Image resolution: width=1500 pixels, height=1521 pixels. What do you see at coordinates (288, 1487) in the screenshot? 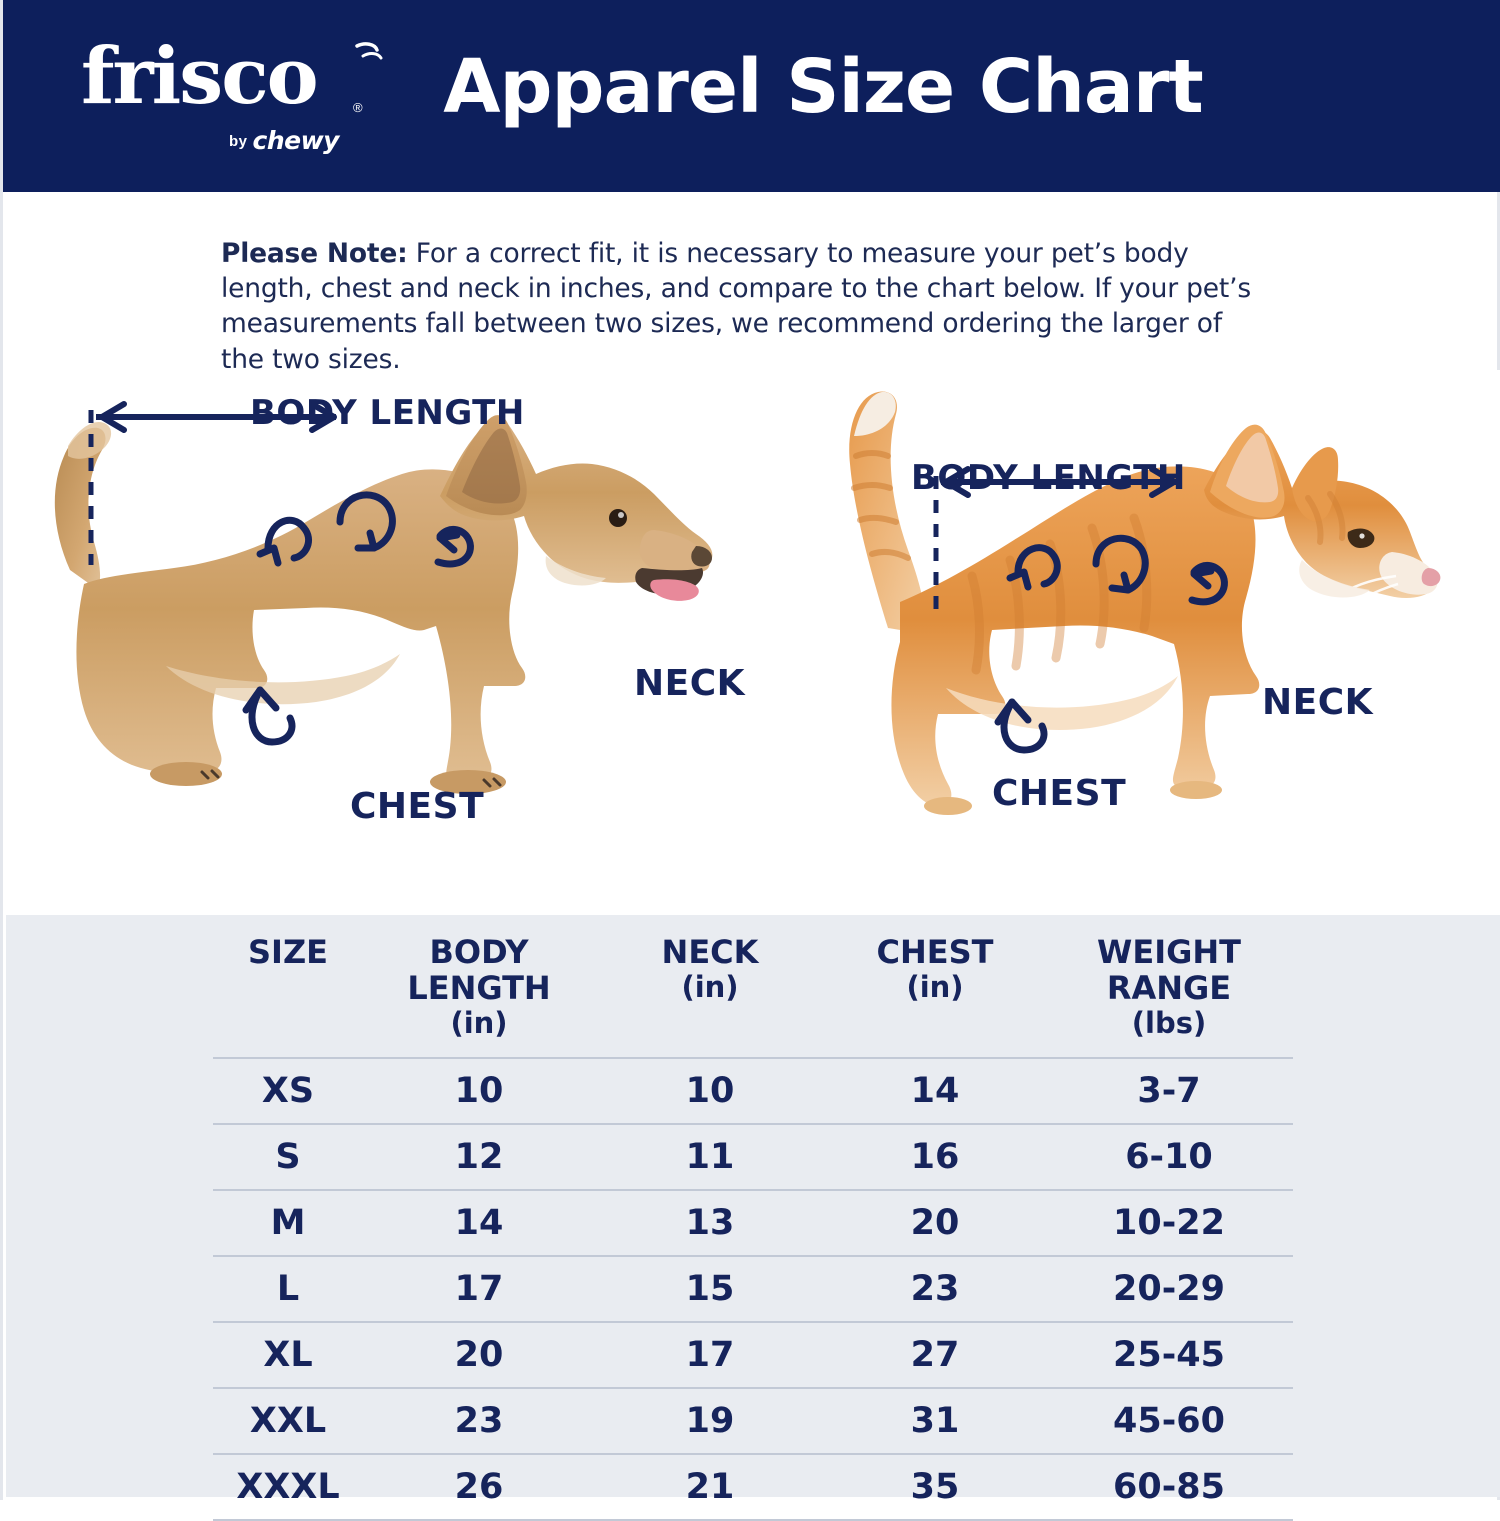
I see `cell-size: XXXL` at bounding box center [288, 1487].